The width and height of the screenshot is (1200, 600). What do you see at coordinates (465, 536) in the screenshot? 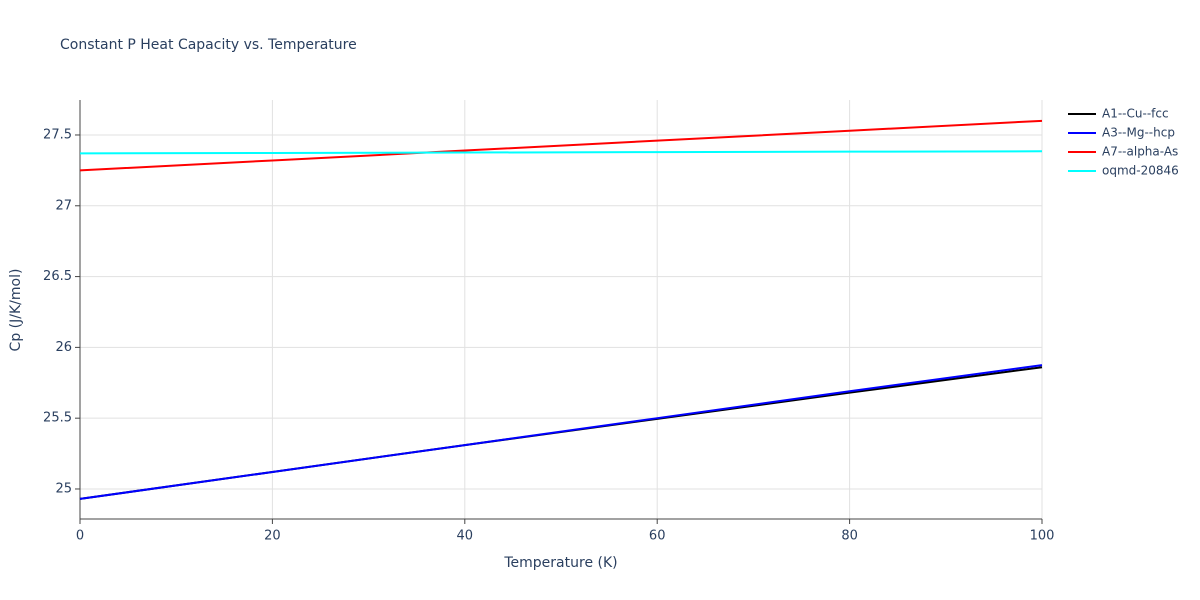
I see `x-tick-label: 40` at bounding box center [465, 536].